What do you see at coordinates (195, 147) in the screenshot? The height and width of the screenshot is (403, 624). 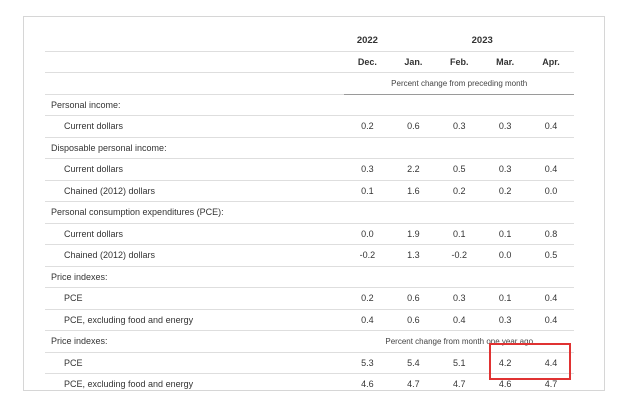 I see `section-label: Disposable personal income:` at bounding box center [195, 147].